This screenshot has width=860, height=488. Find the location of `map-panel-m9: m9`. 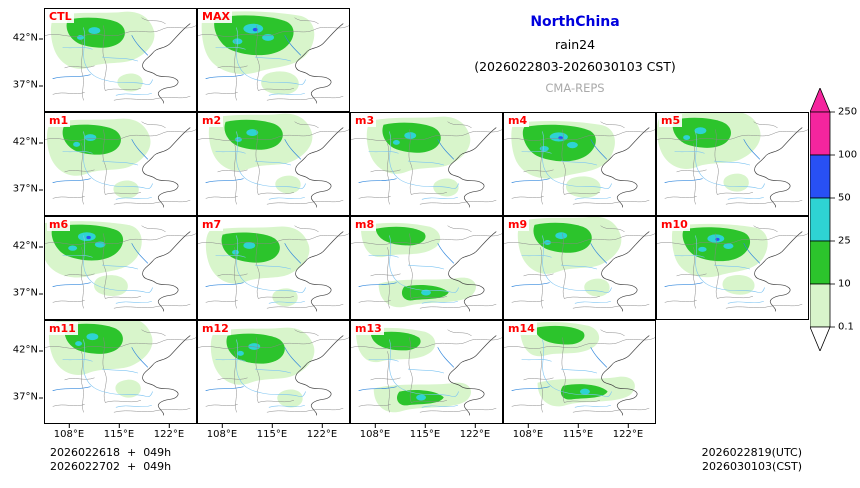

map-panel-m9: m9 is located at coordinates (579, 268).